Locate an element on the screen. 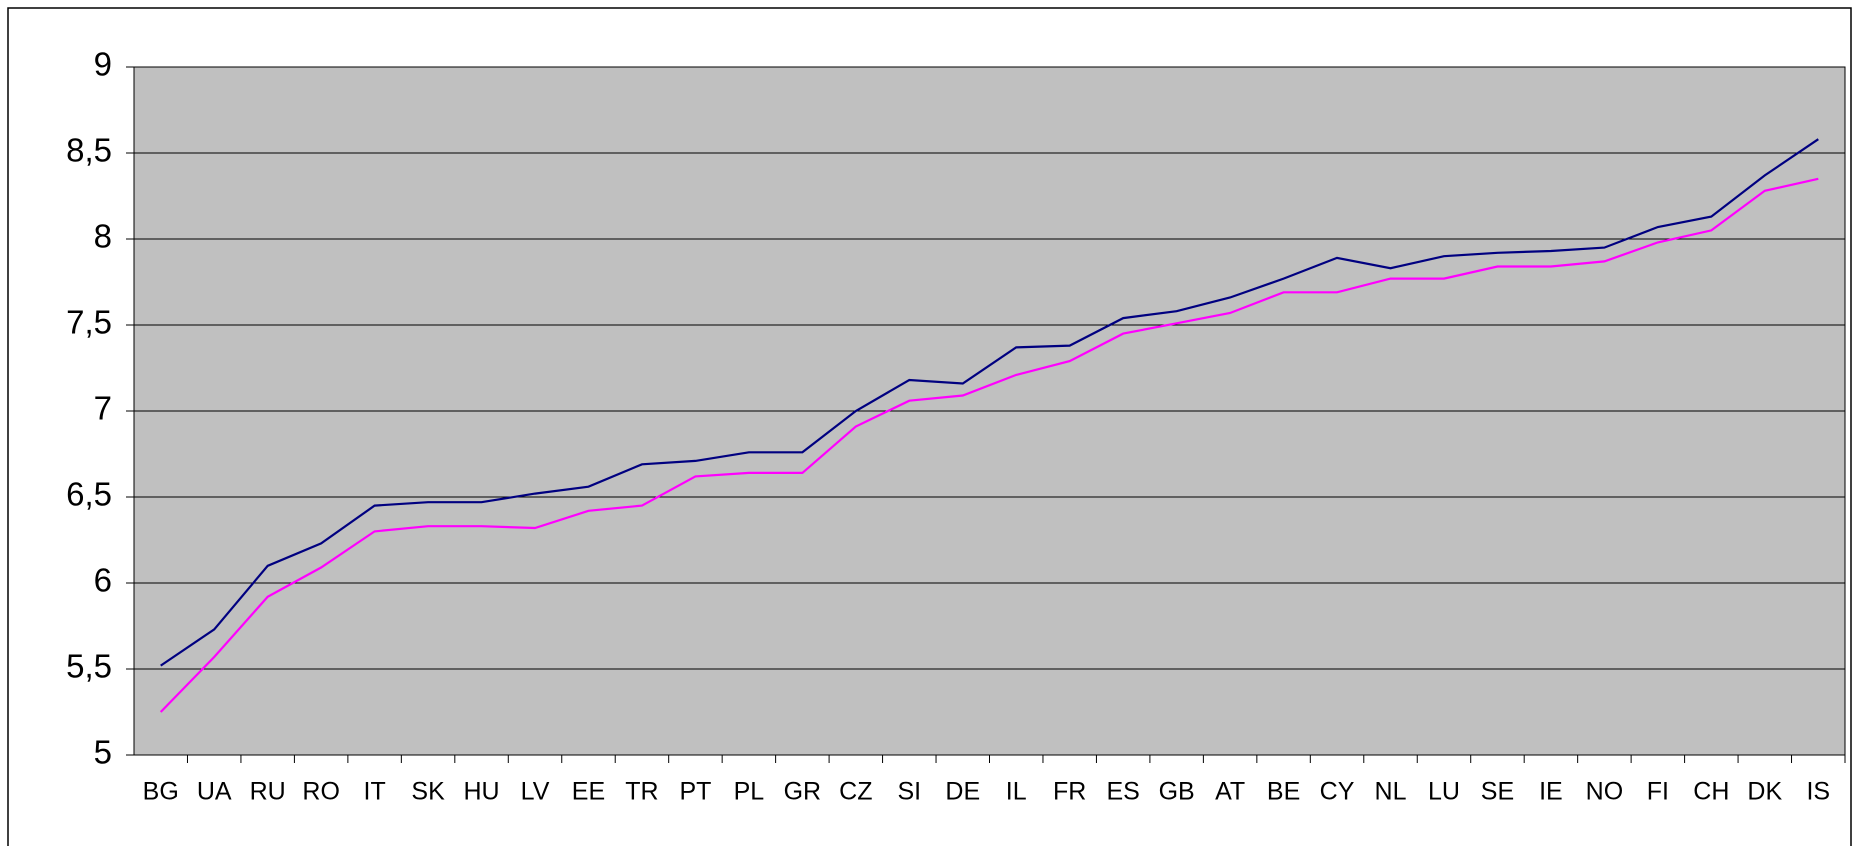  y-tick-label: 5 is located at coordinates (103, 752).